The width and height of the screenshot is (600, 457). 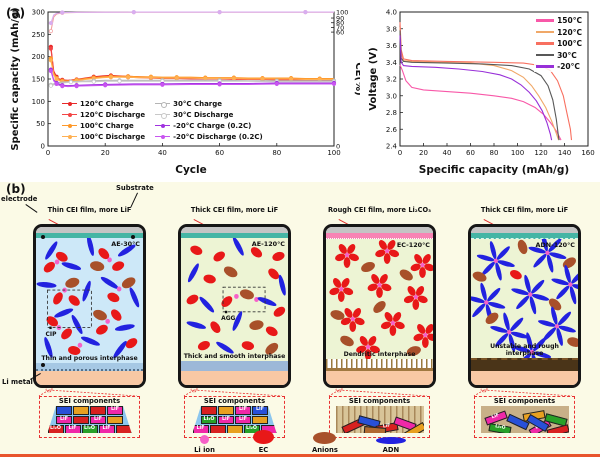 What do you see at coordinates (567, 55) in the screenshot?
I see `legend-label: 30°C` at bounding box center [567, 55].